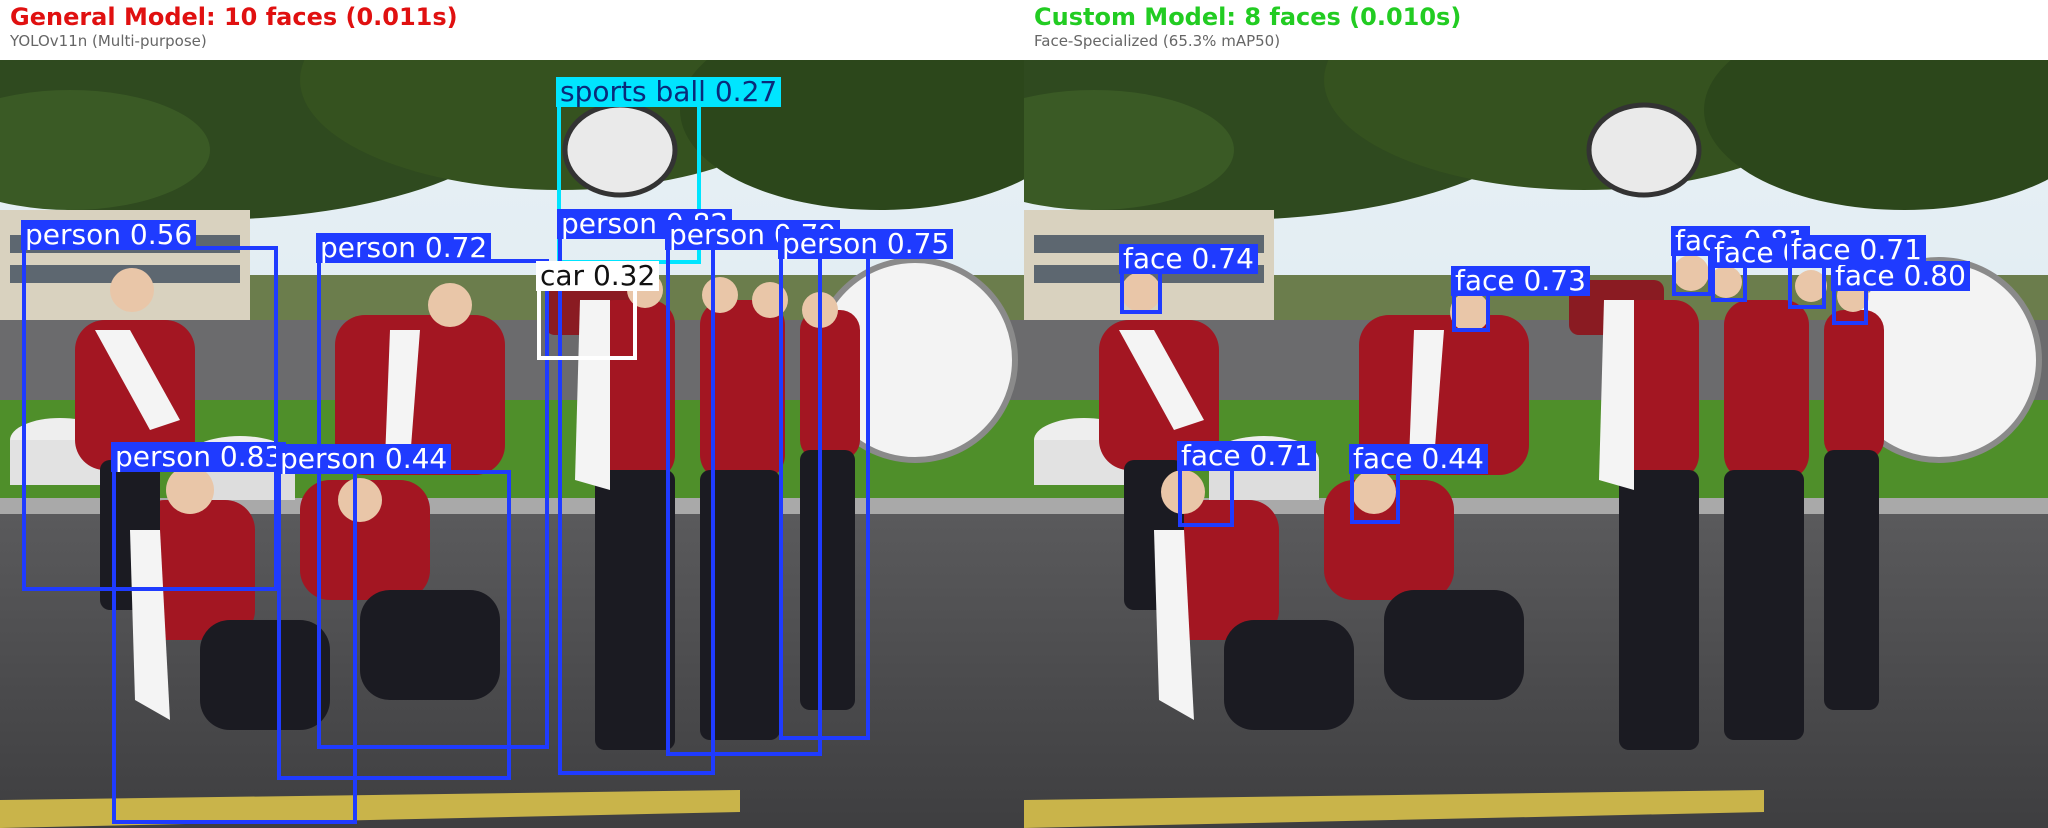 This screenshot has height=828, width=2048. What do you see at coordinates (234, 633) in the screenshot?
I see `detection-box-person: person 0.83` at bounding box center [234, 633].